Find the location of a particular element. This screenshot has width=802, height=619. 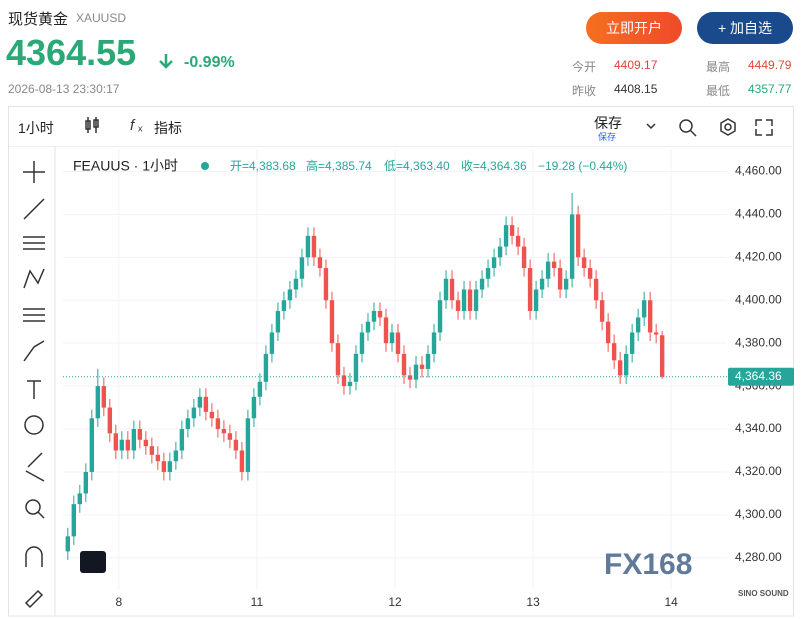

toolbar-icons is located at coordinates (709, 127).